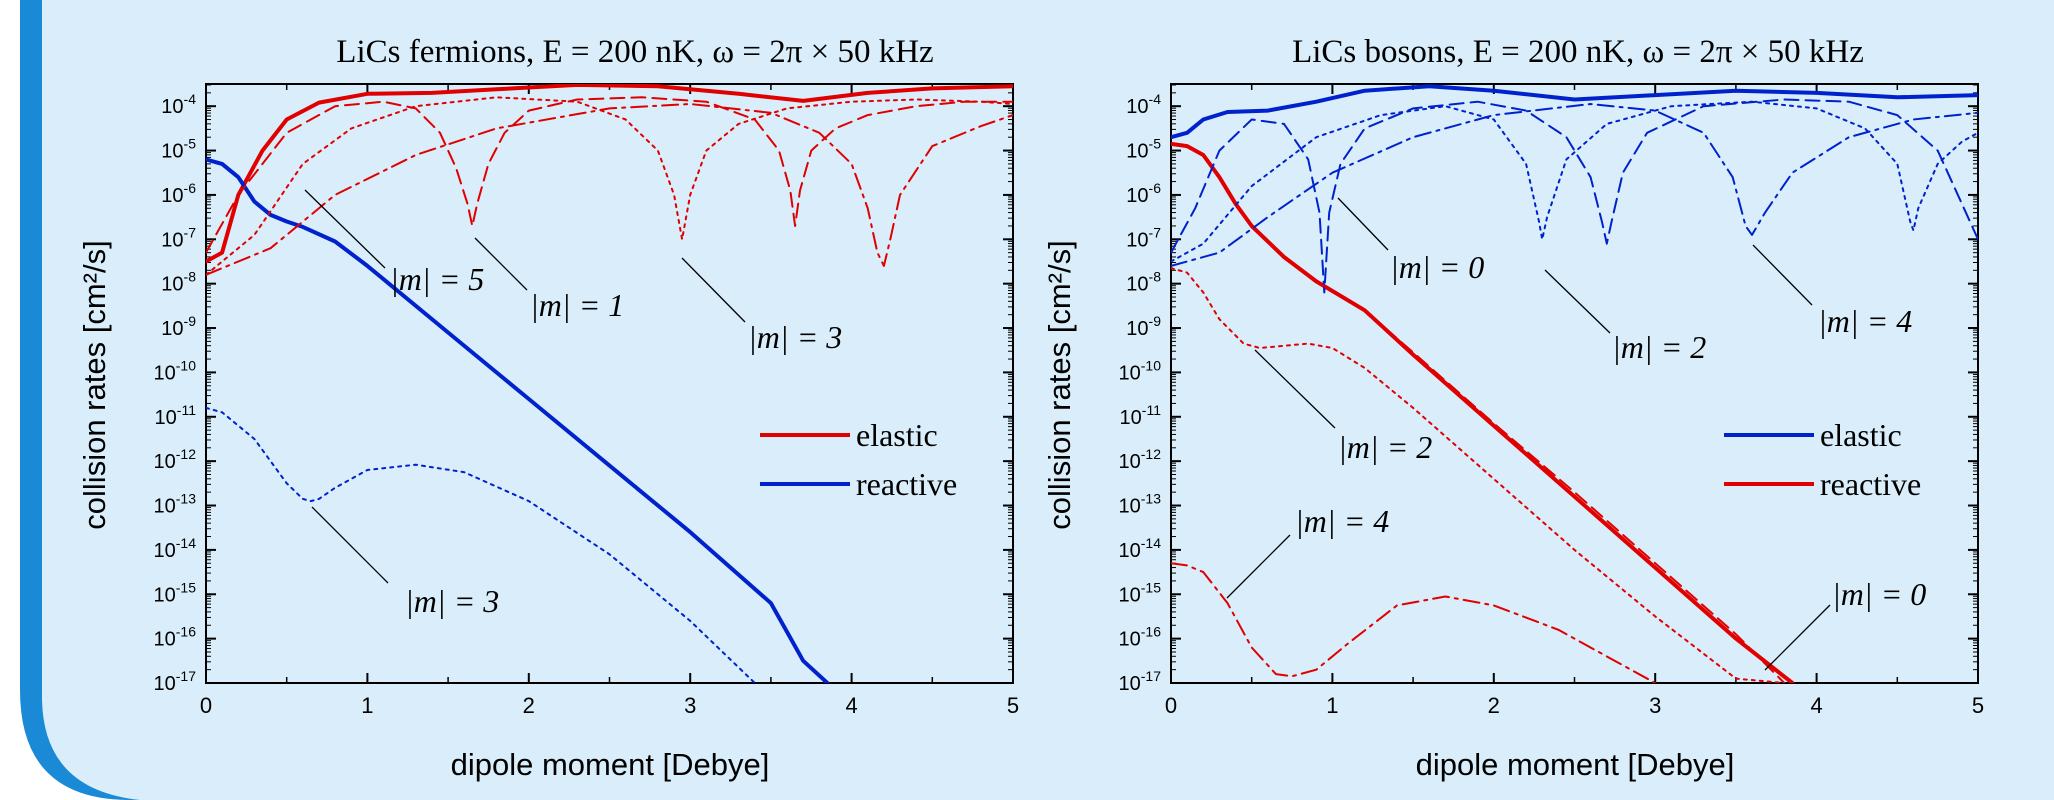 The height and width of the screenshot is (800, 2054). Describe the element at coordinates (525, 386) in the screenshot. I see `annotations` at that location.